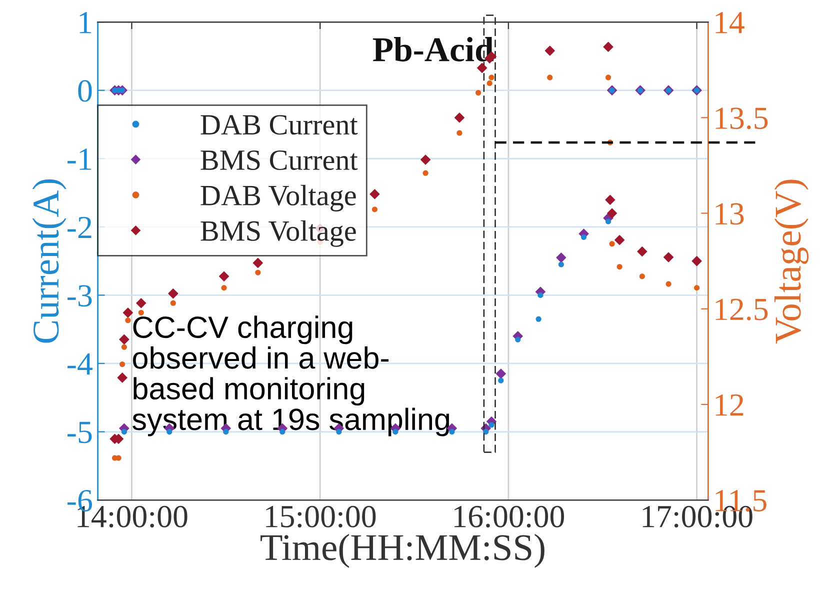 This screenshot has width=836, height=596. I want to click on legend-label: DAB Current, so click(279, 125).